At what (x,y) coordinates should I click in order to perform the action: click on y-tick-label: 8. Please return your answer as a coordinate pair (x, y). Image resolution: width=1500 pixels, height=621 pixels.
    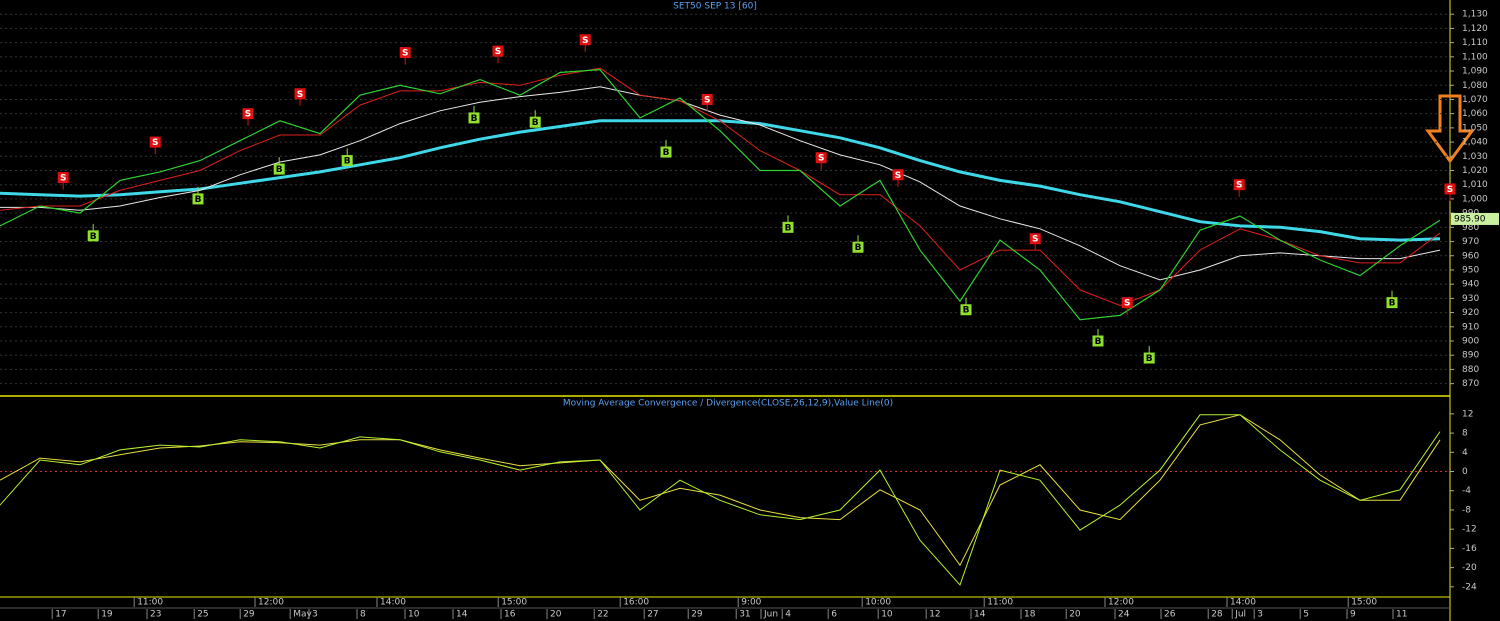
    Looking at the image, I should click on (1465, 434).